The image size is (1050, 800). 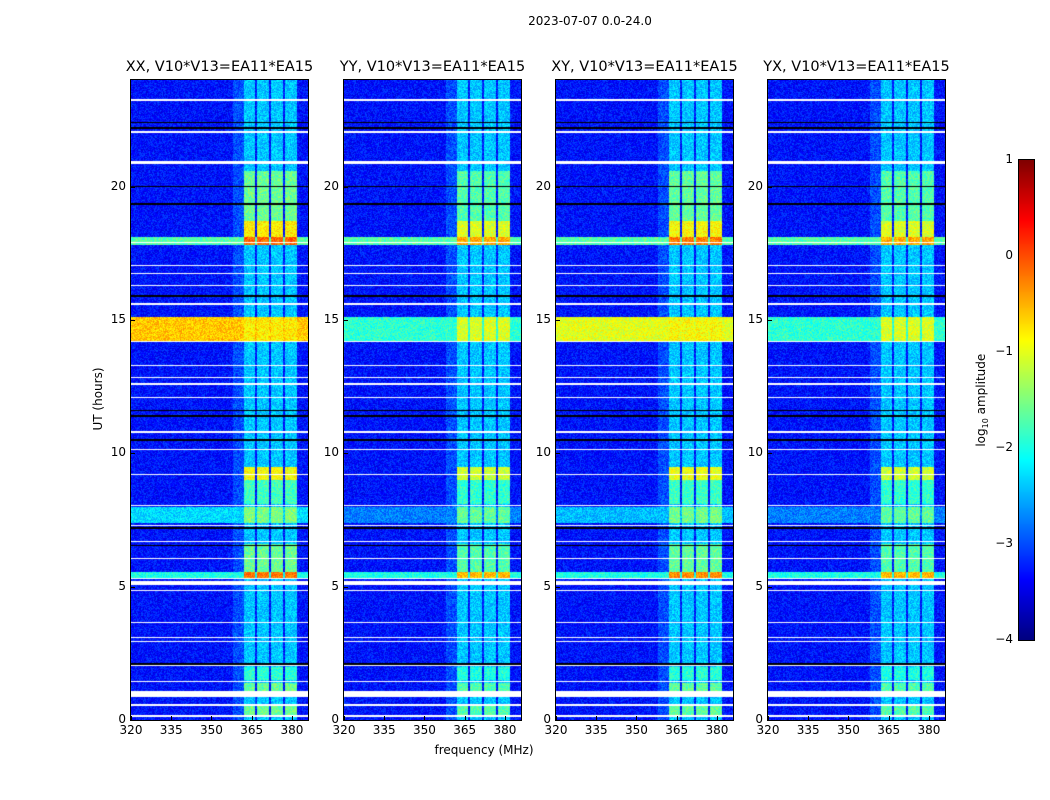 What do you see at coordinates (1009, 159) in the screenshot?
I see `colorbar-tick-label: 1` at bounding box center [1009, 159].